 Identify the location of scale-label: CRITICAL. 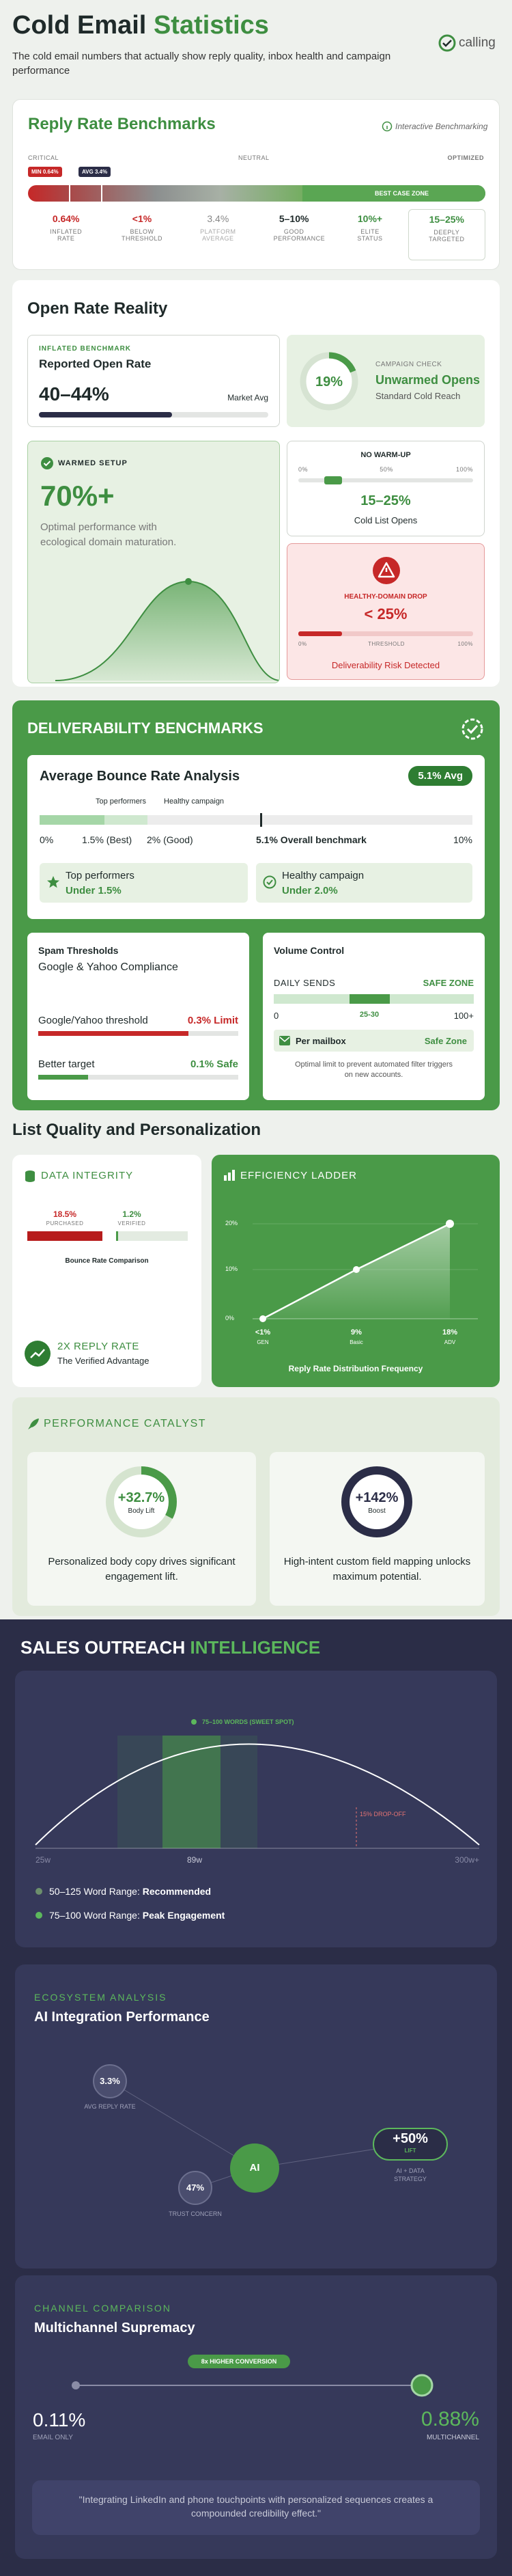
(43, 157).